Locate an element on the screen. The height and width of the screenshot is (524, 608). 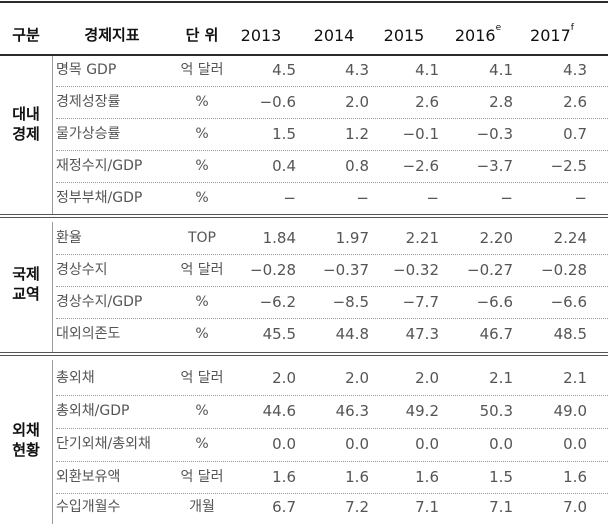
value-cell: 1.84 is located at coordinates (279, 238).